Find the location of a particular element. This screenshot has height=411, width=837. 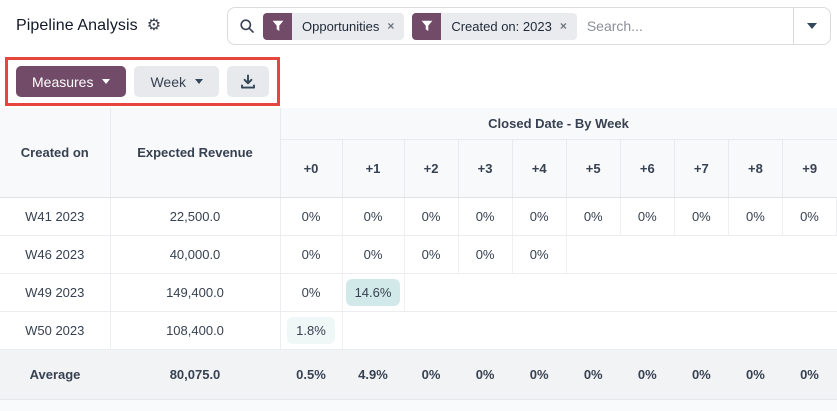

measures-button-label: Measures is located at coordinates (63, 81).